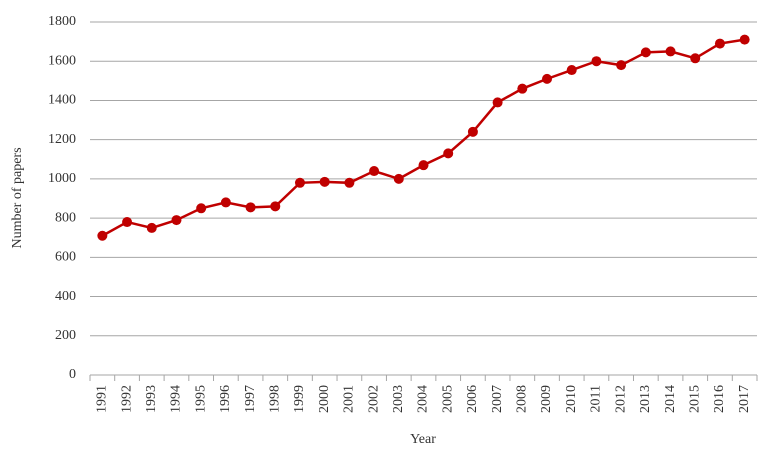 The height and width of the screenshot is (452, 781). What do you see at coordinates (65, 335) in the screenshot?
I see `y-tick-label: 200` at bounding box center [65, 335].